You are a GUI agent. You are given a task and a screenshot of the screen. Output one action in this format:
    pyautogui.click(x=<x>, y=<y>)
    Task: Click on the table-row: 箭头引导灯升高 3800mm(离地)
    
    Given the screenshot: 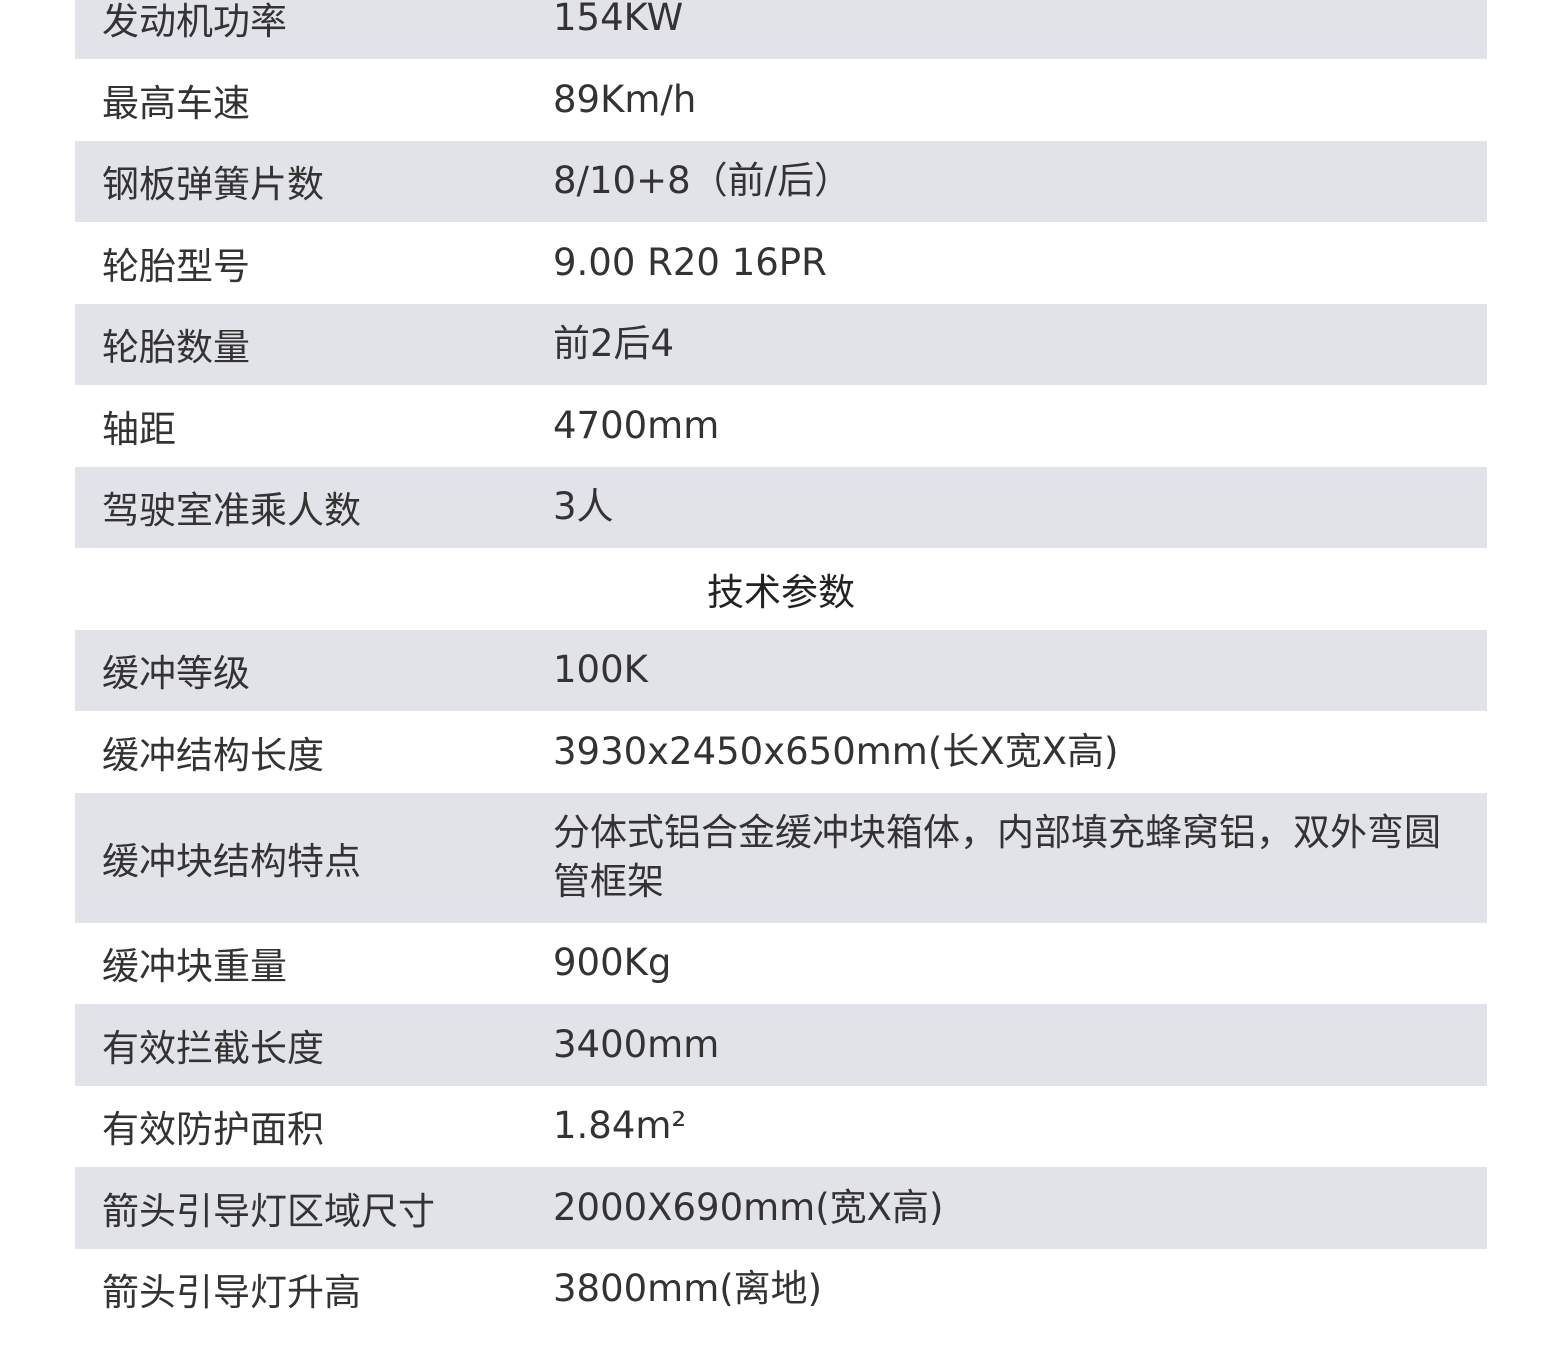 What is the action you would take?
    pyautogui.click(x=781, y=1290)
    